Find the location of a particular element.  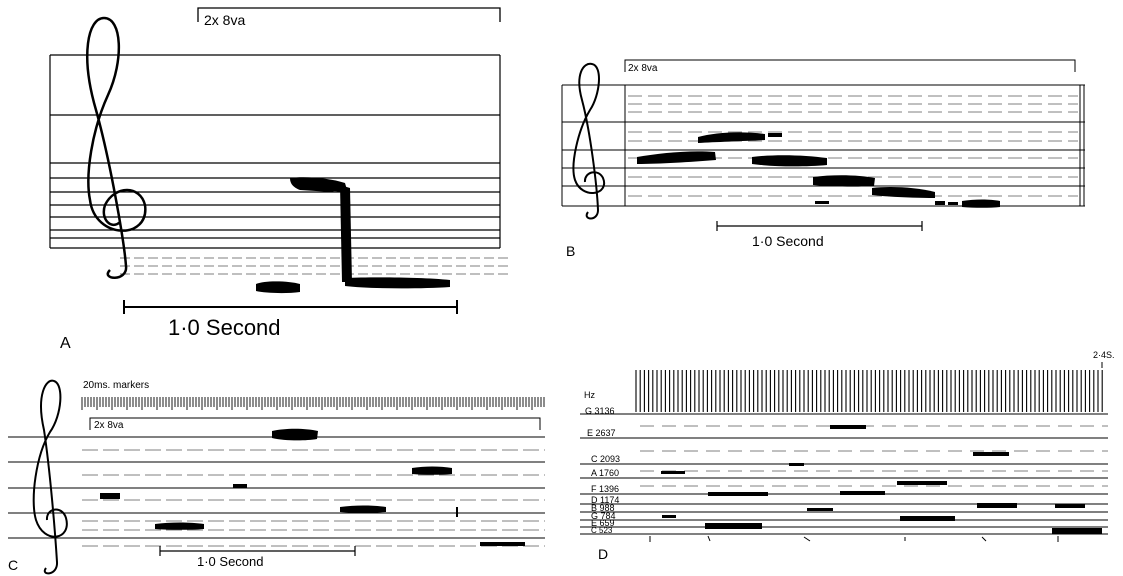

time-scale-c is located at coordinates (257, 551).